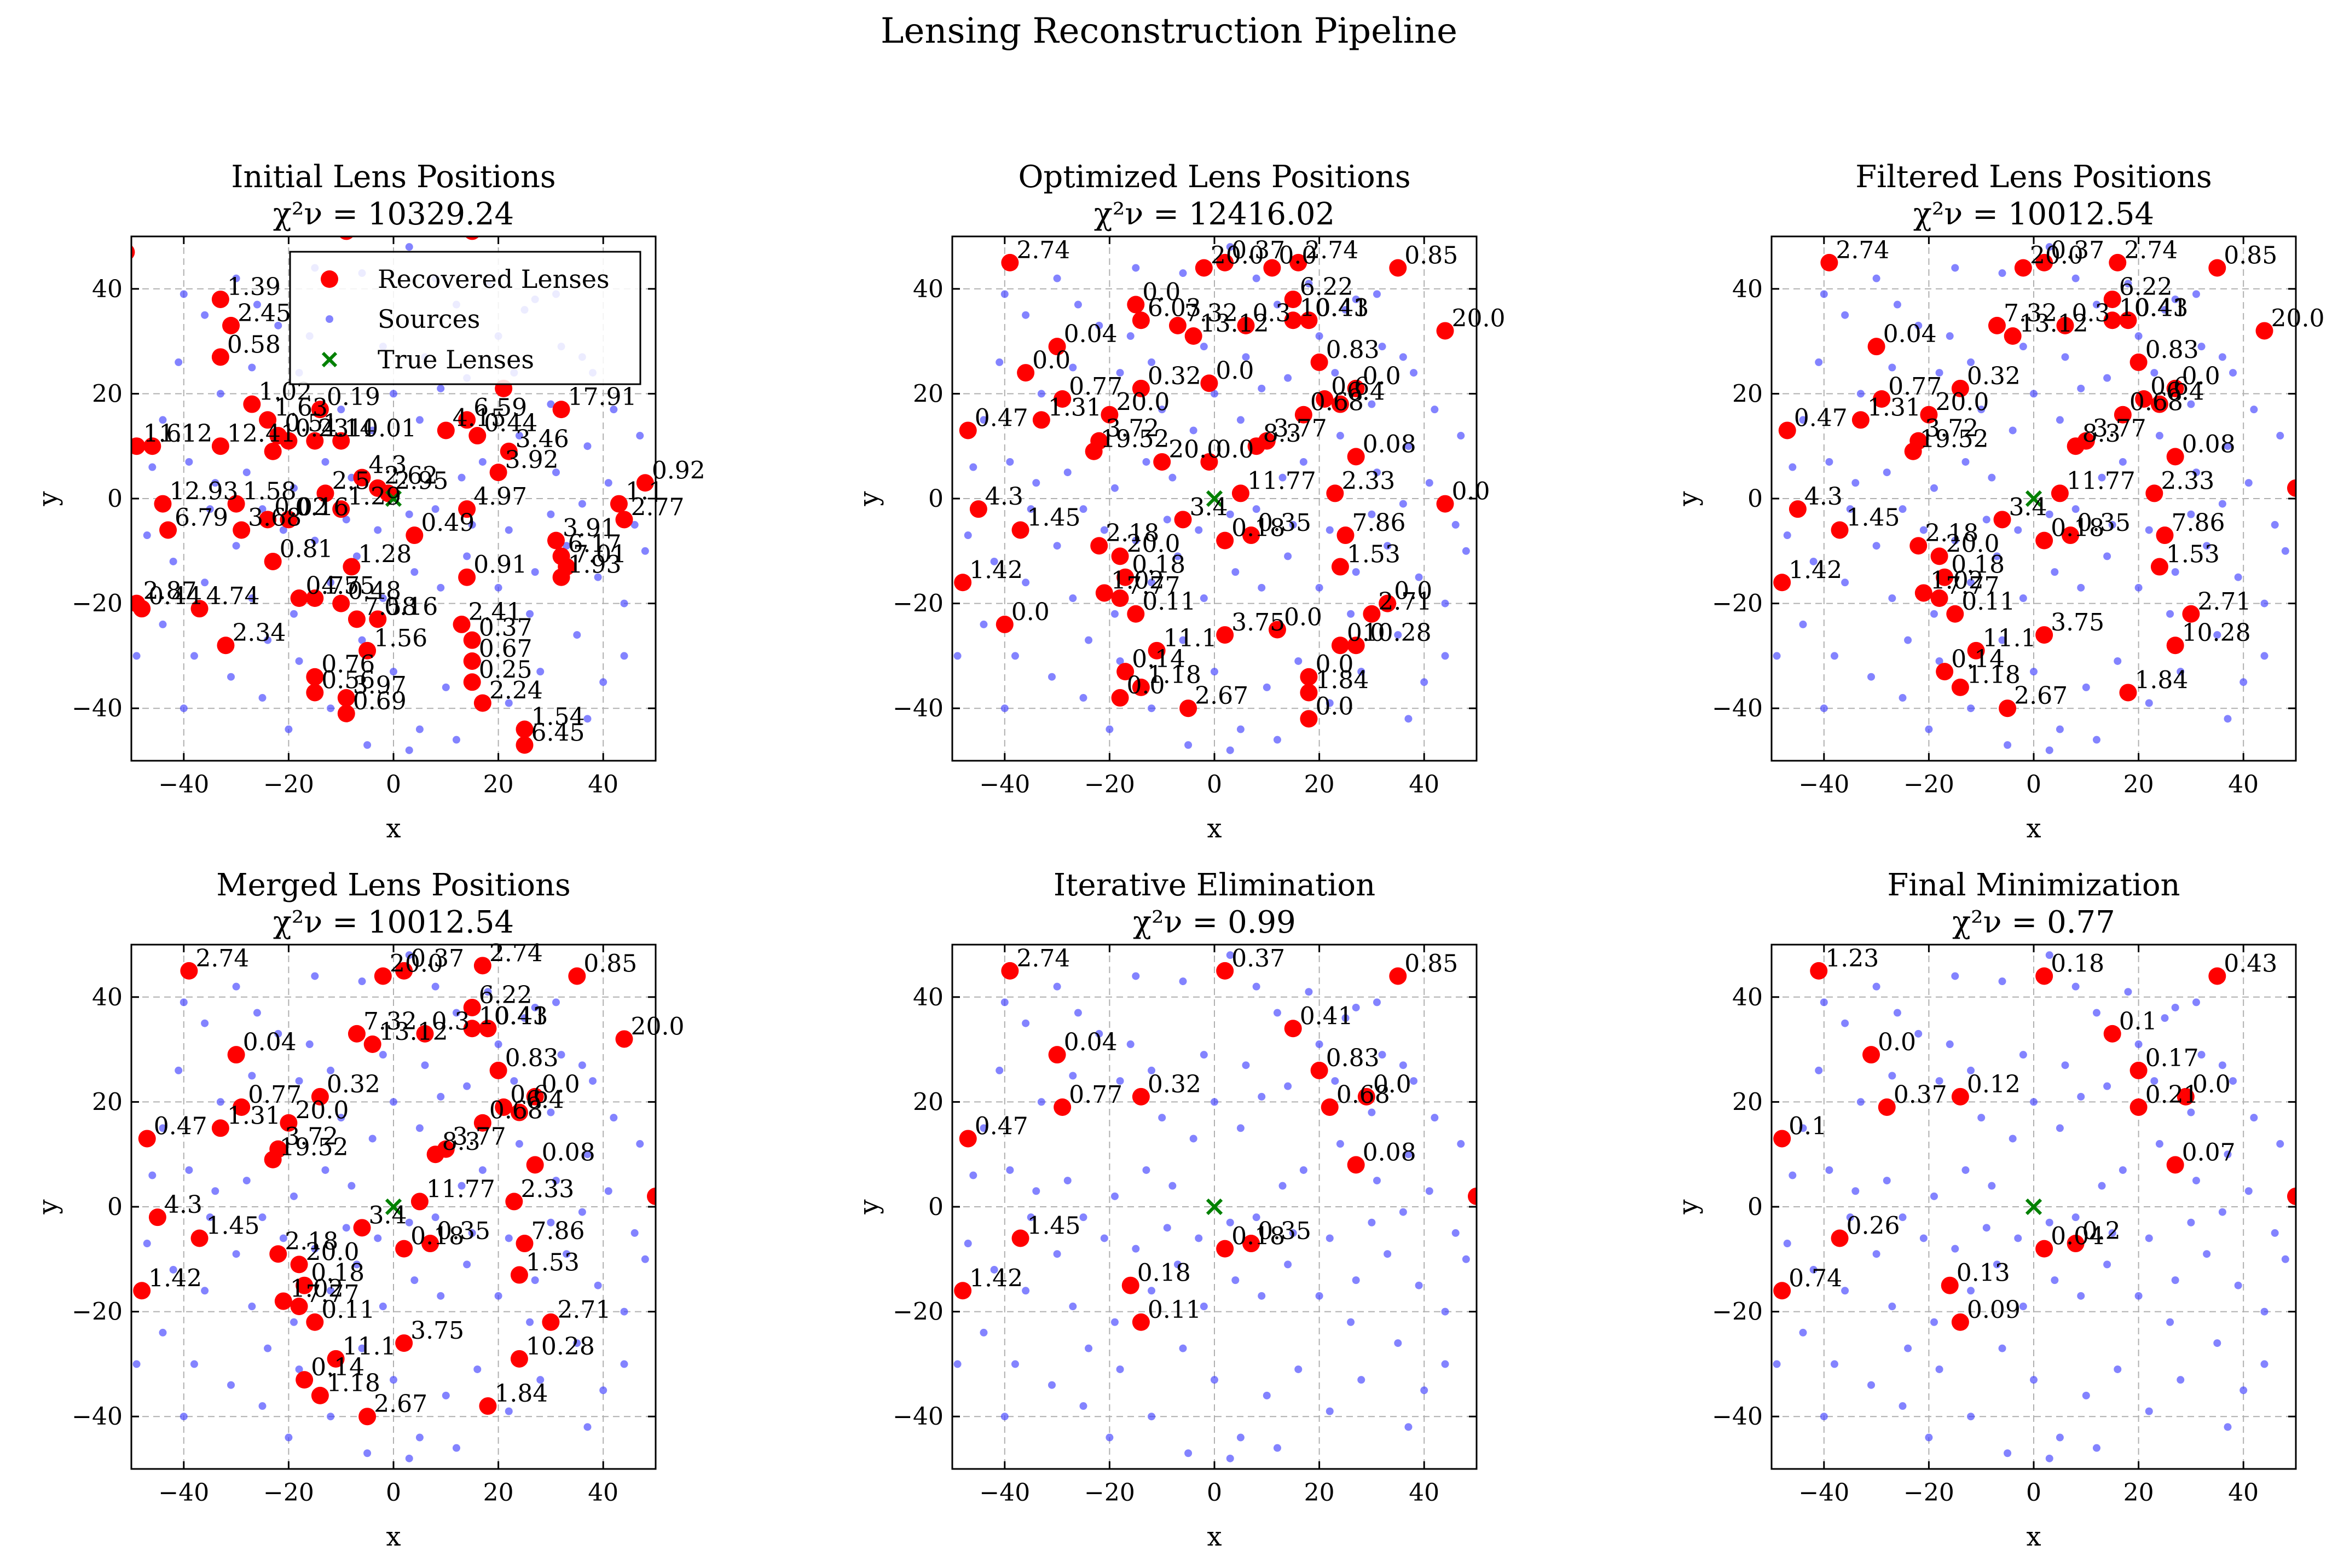 This screenshot has height=1568, width=2338. What do you see at coordinates (1737, 1417) in the screenshot?
I see `y-tick-label: −40` at bounding box center [1737, 1417].